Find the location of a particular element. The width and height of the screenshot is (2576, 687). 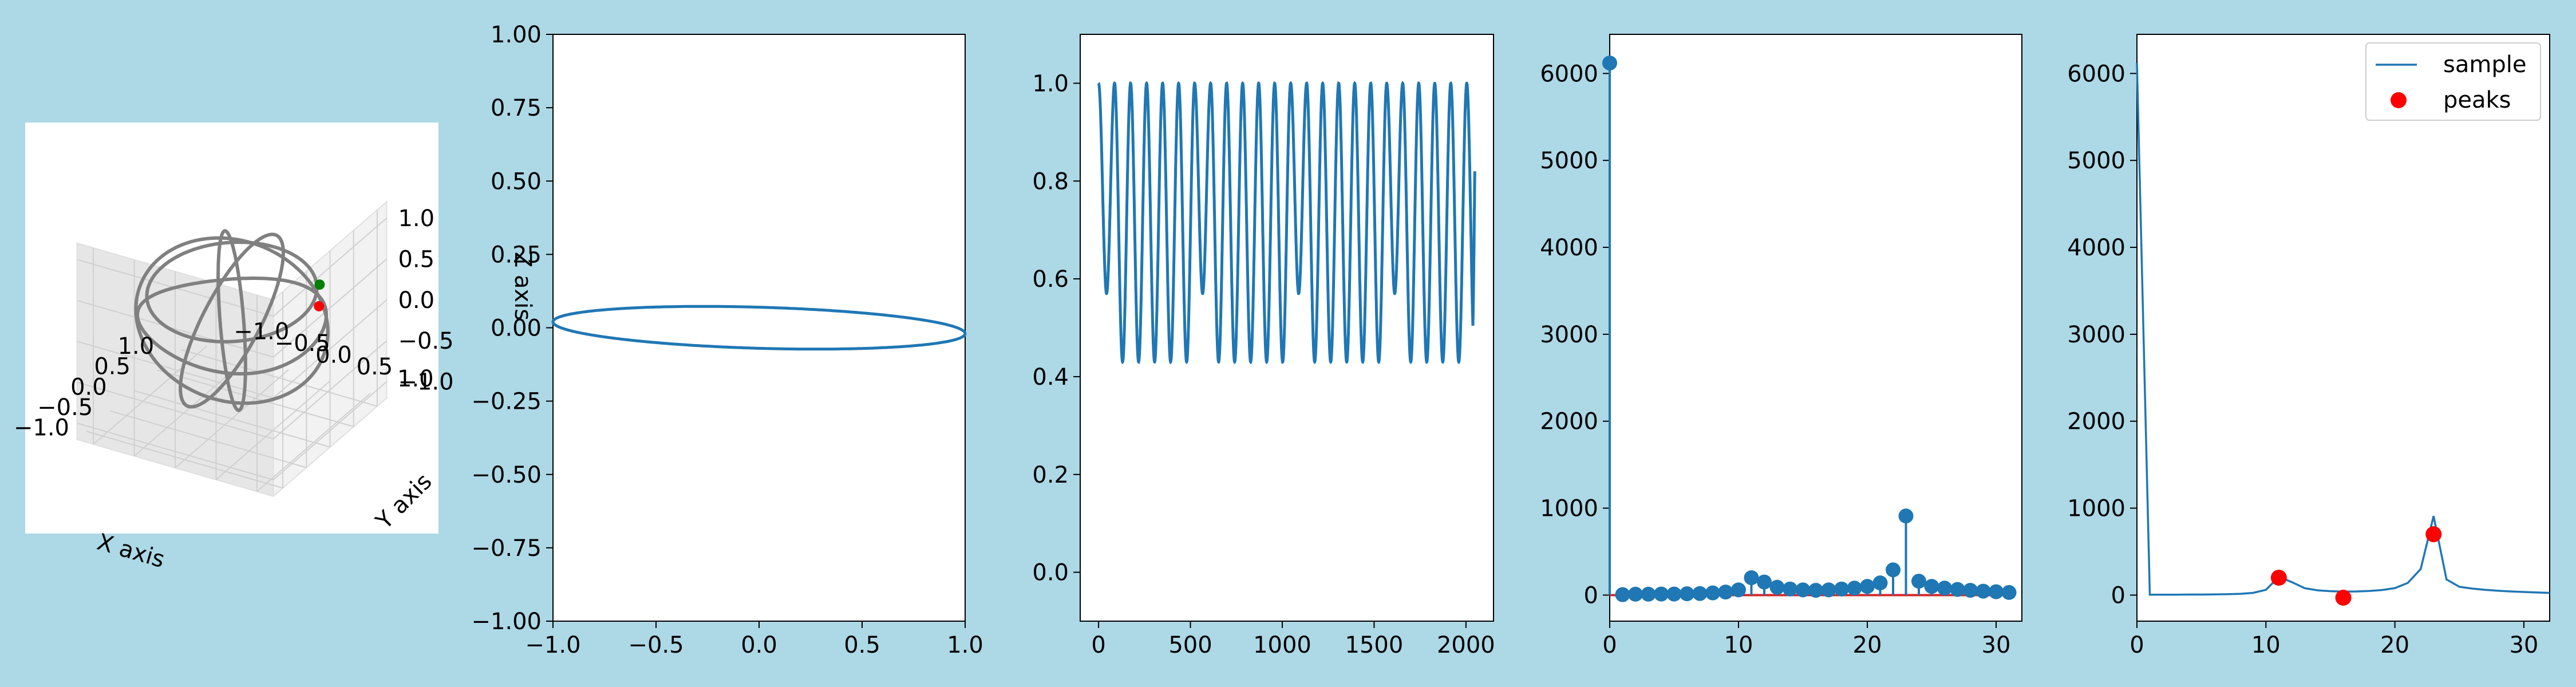

y-tick-label: 5000 is located at coordinates (1569, 161).